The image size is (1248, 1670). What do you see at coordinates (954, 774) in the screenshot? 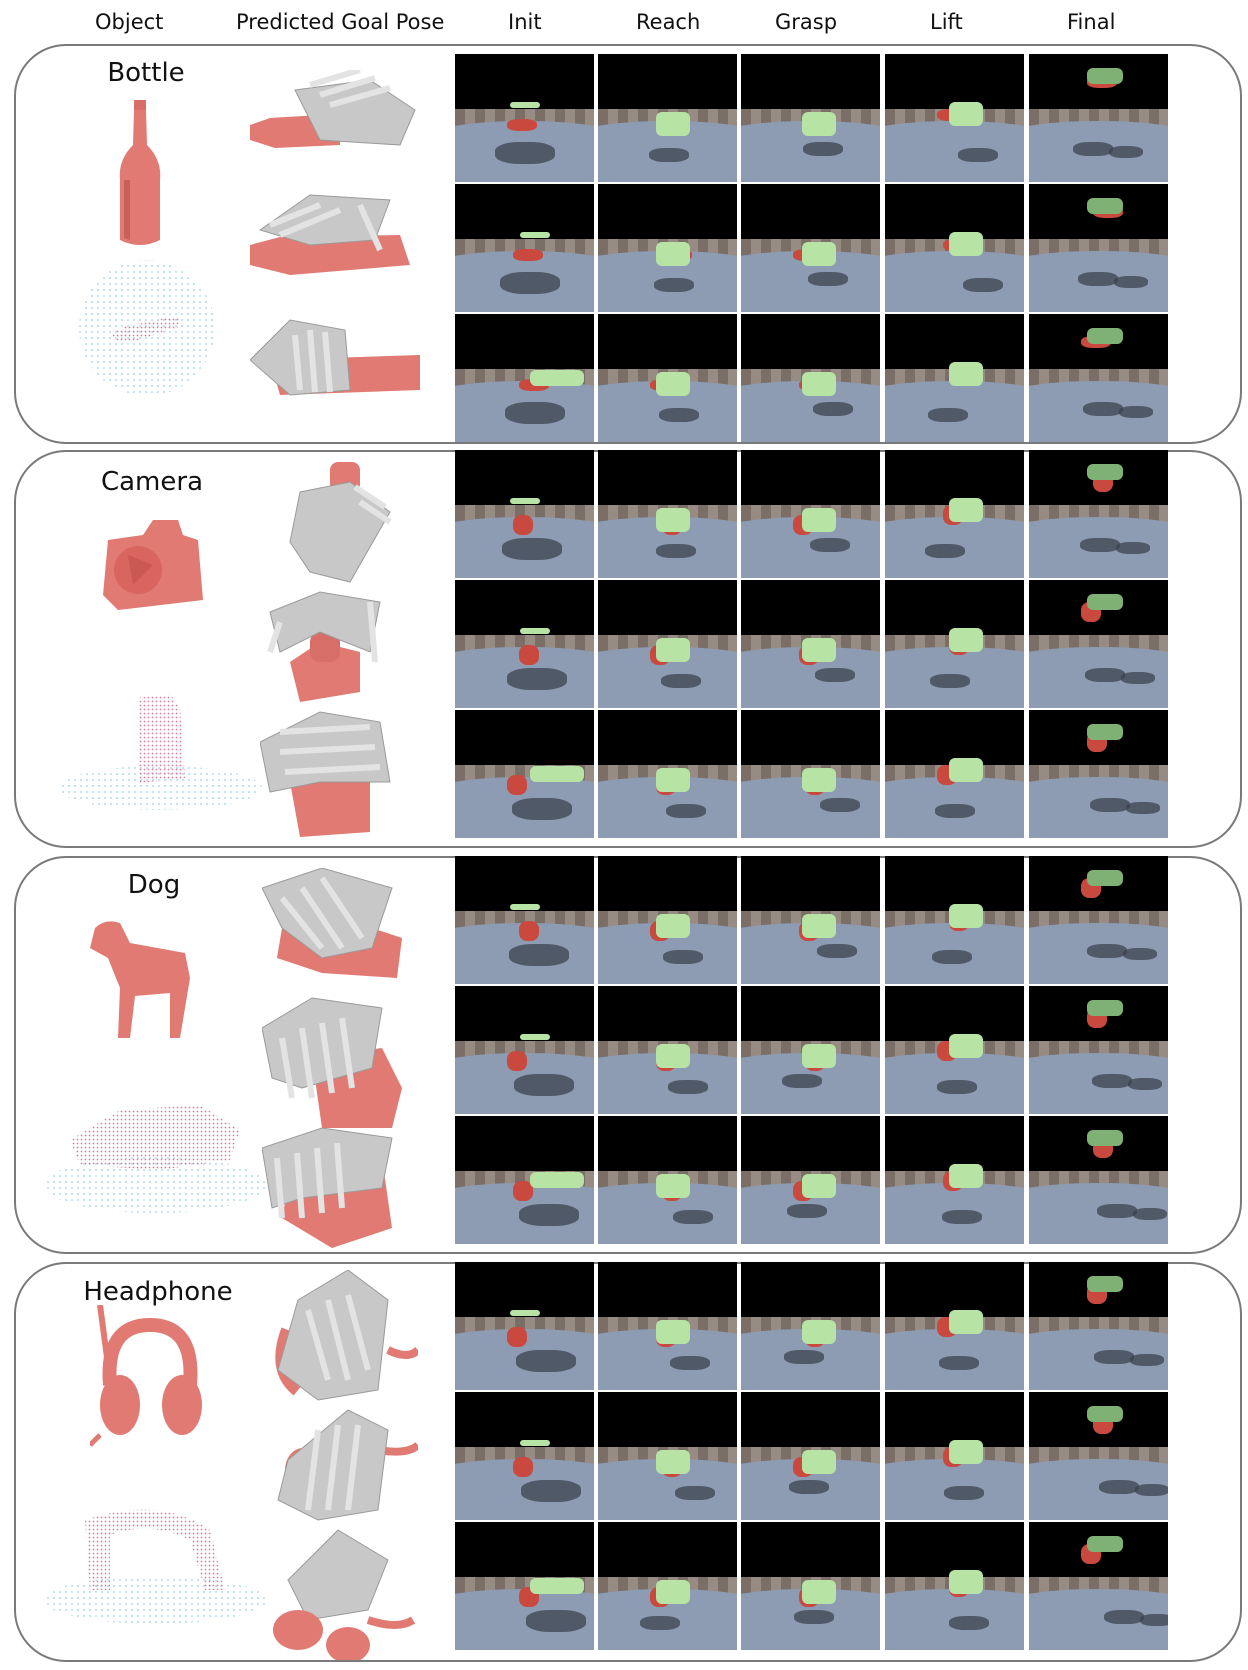
I see `sim-frame-camera-3-lift` at bounding box center [954, 774].